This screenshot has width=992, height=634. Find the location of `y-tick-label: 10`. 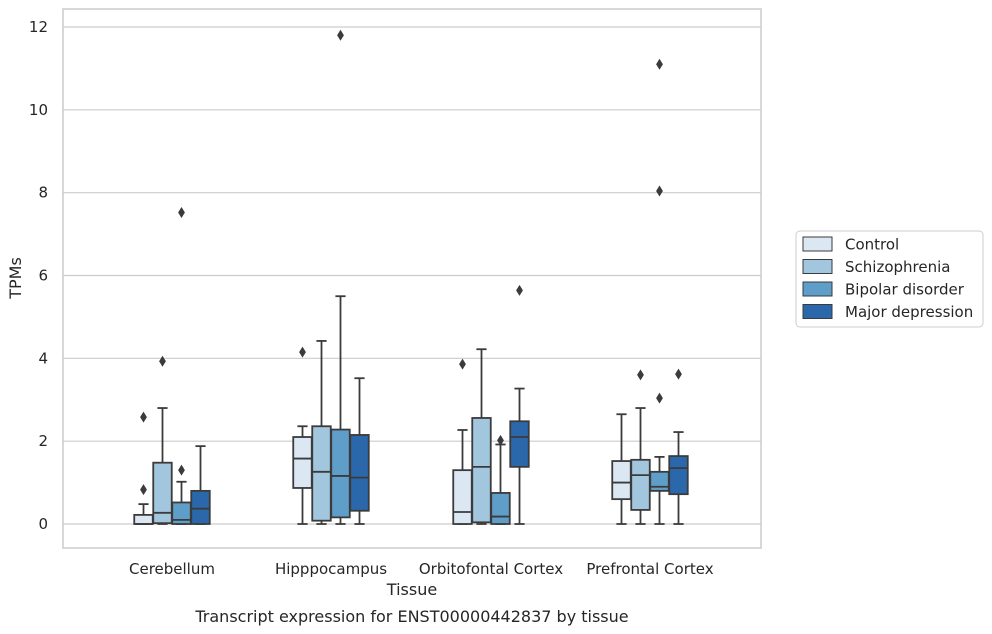

y-tick-label: 10 is located at coordinates (38, 110).